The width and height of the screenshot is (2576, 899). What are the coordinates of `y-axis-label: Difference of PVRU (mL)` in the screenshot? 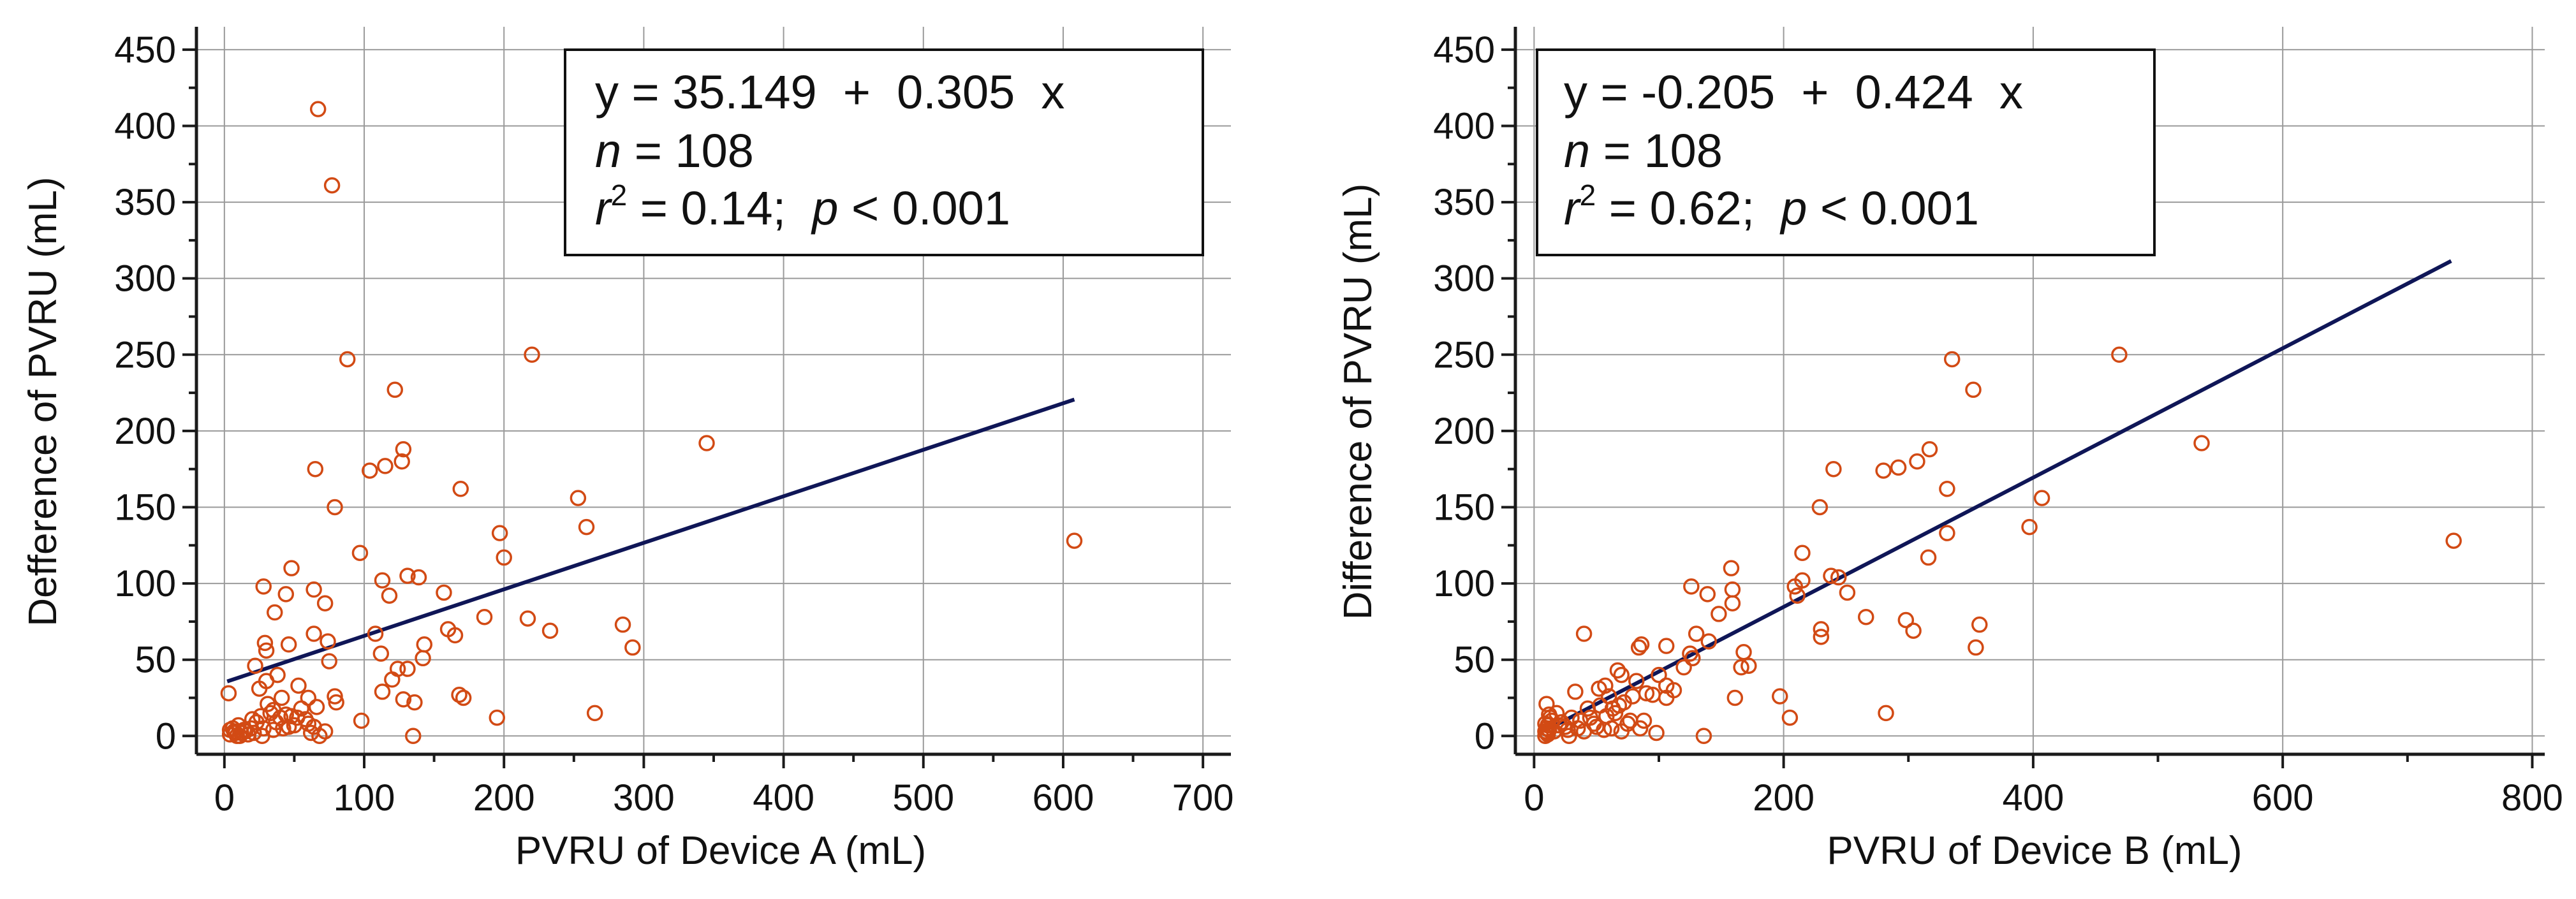 It's located at (1358, 402).